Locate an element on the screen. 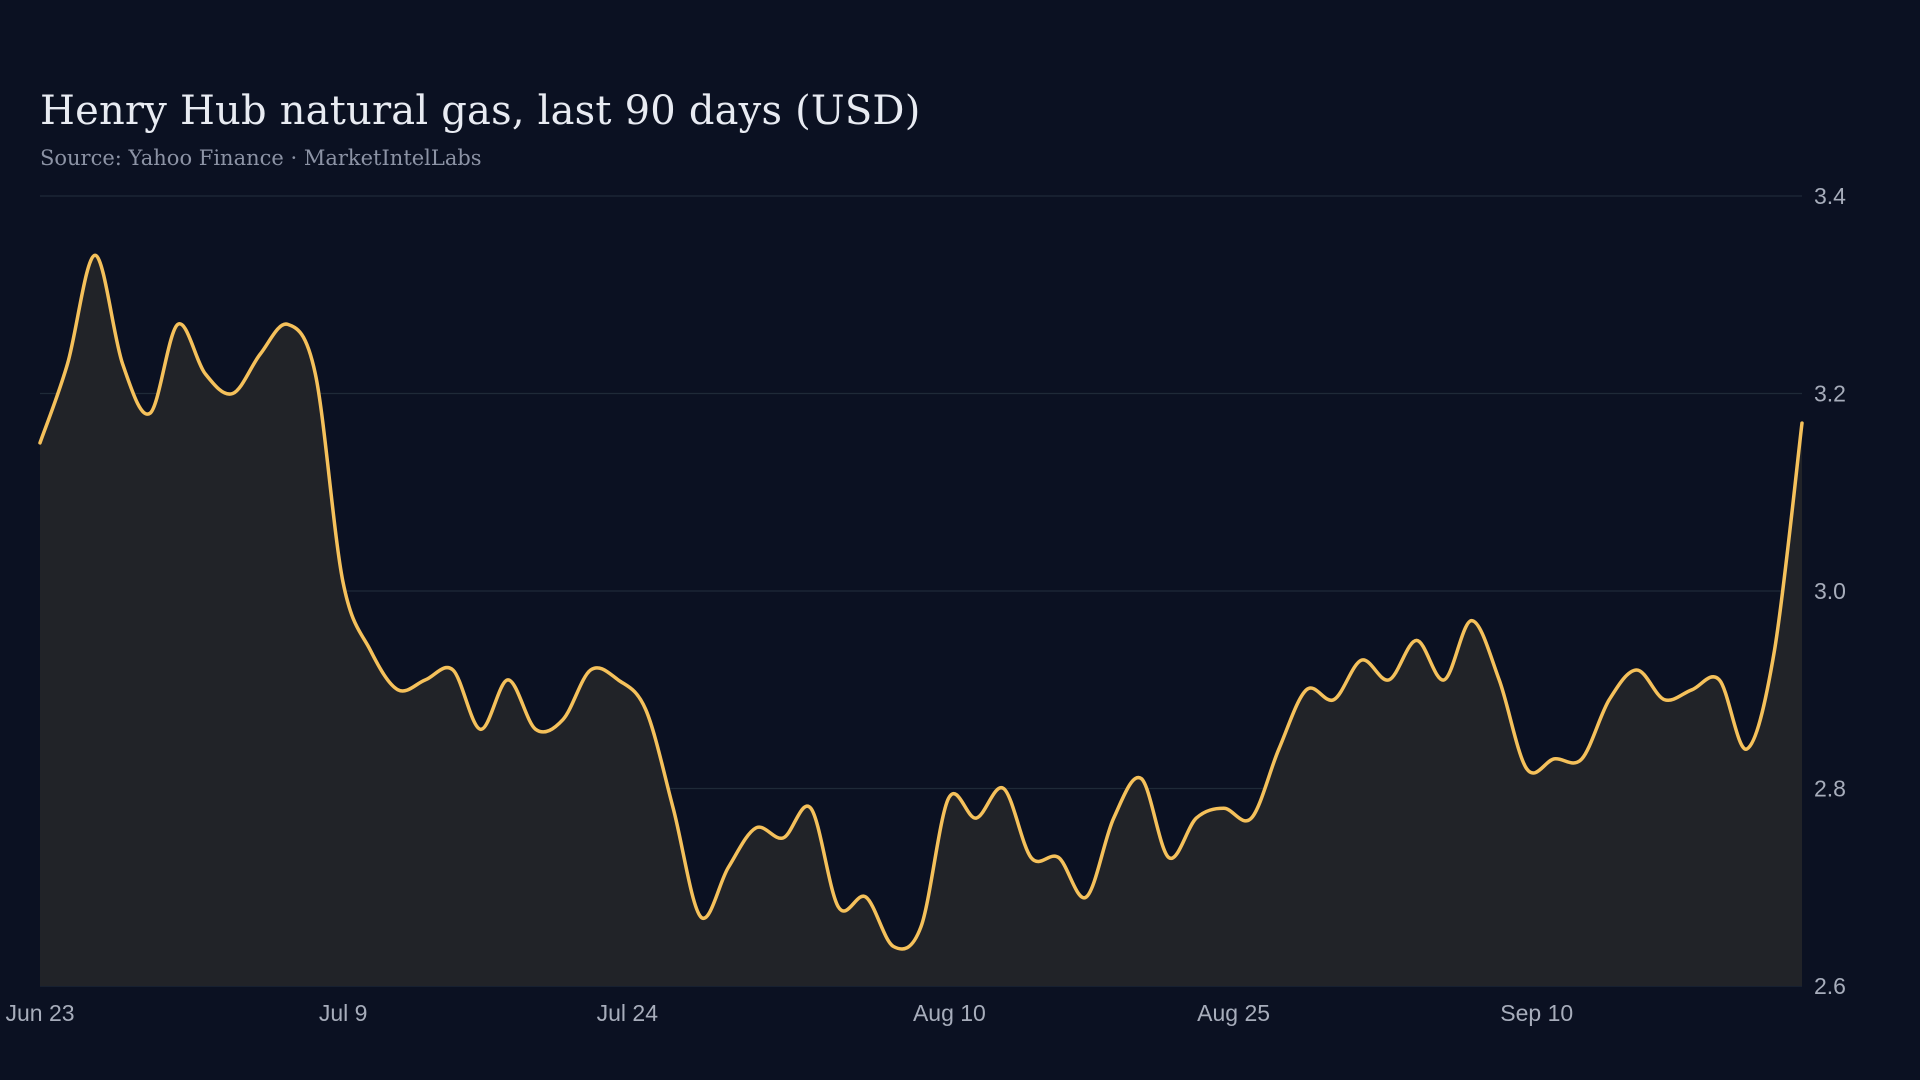 The image size is (1920, 1080). y-tick-label: 3.2 is located at coordinates (1830, 394).